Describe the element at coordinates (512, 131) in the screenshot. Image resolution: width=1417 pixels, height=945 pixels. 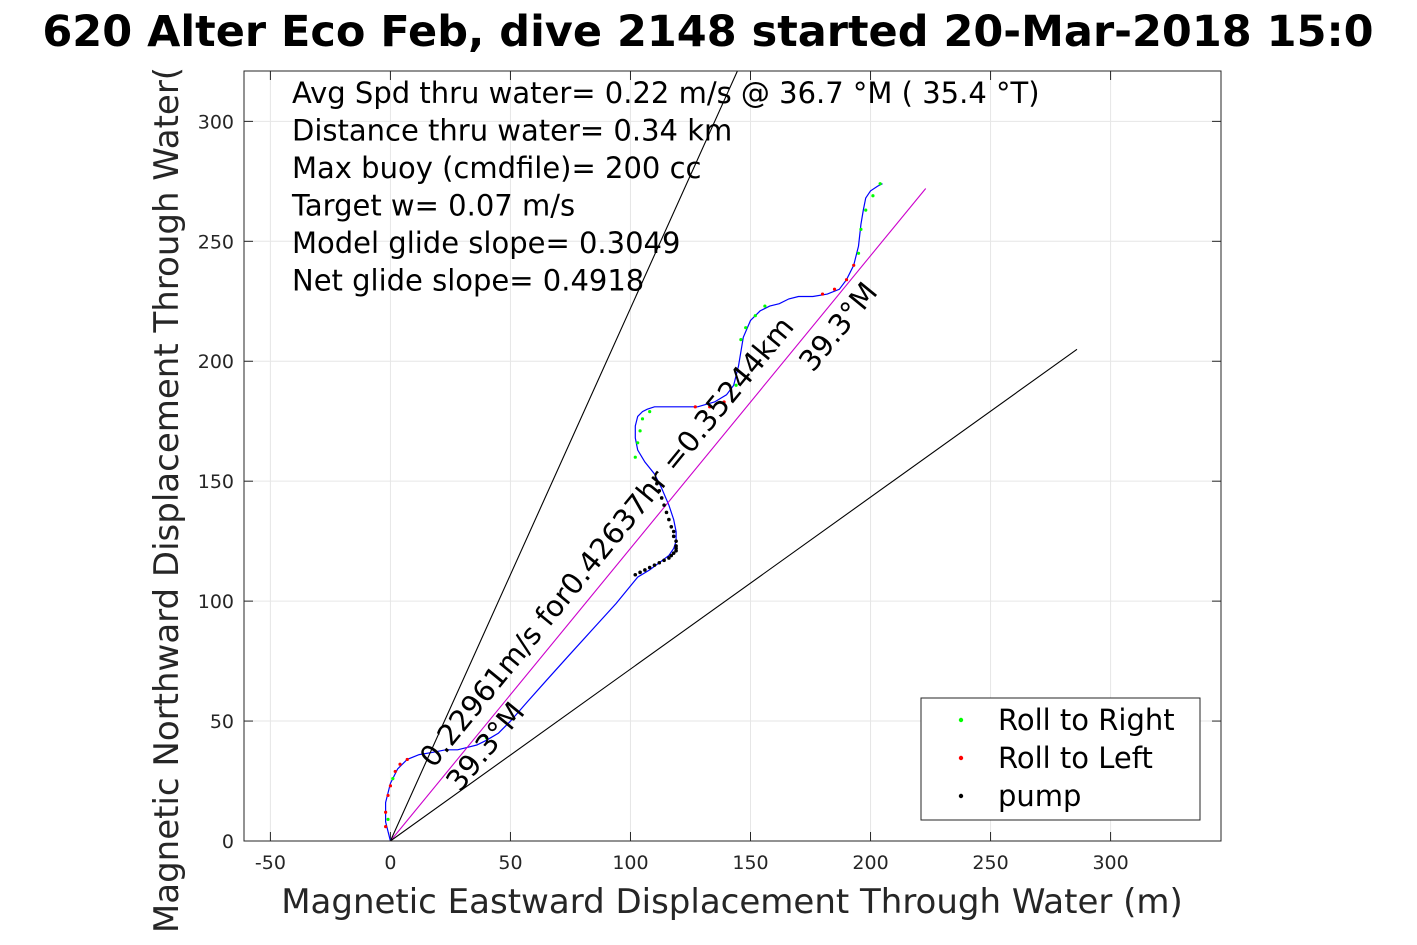
I see `info-line: Distance thru water= 0.34 km` at that location.